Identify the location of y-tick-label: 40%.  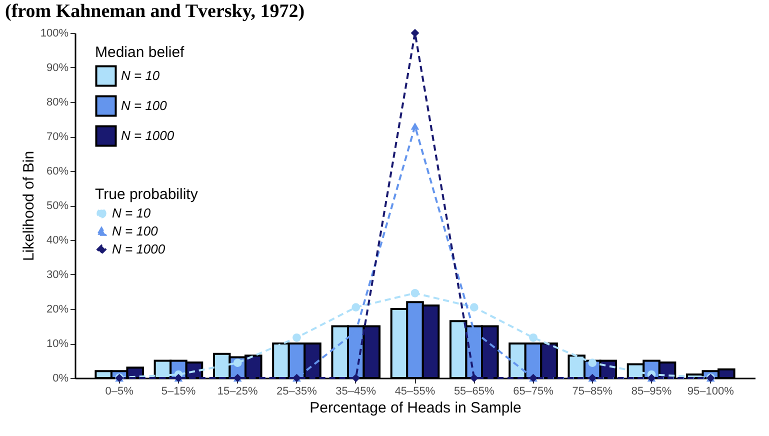
(57, 240).